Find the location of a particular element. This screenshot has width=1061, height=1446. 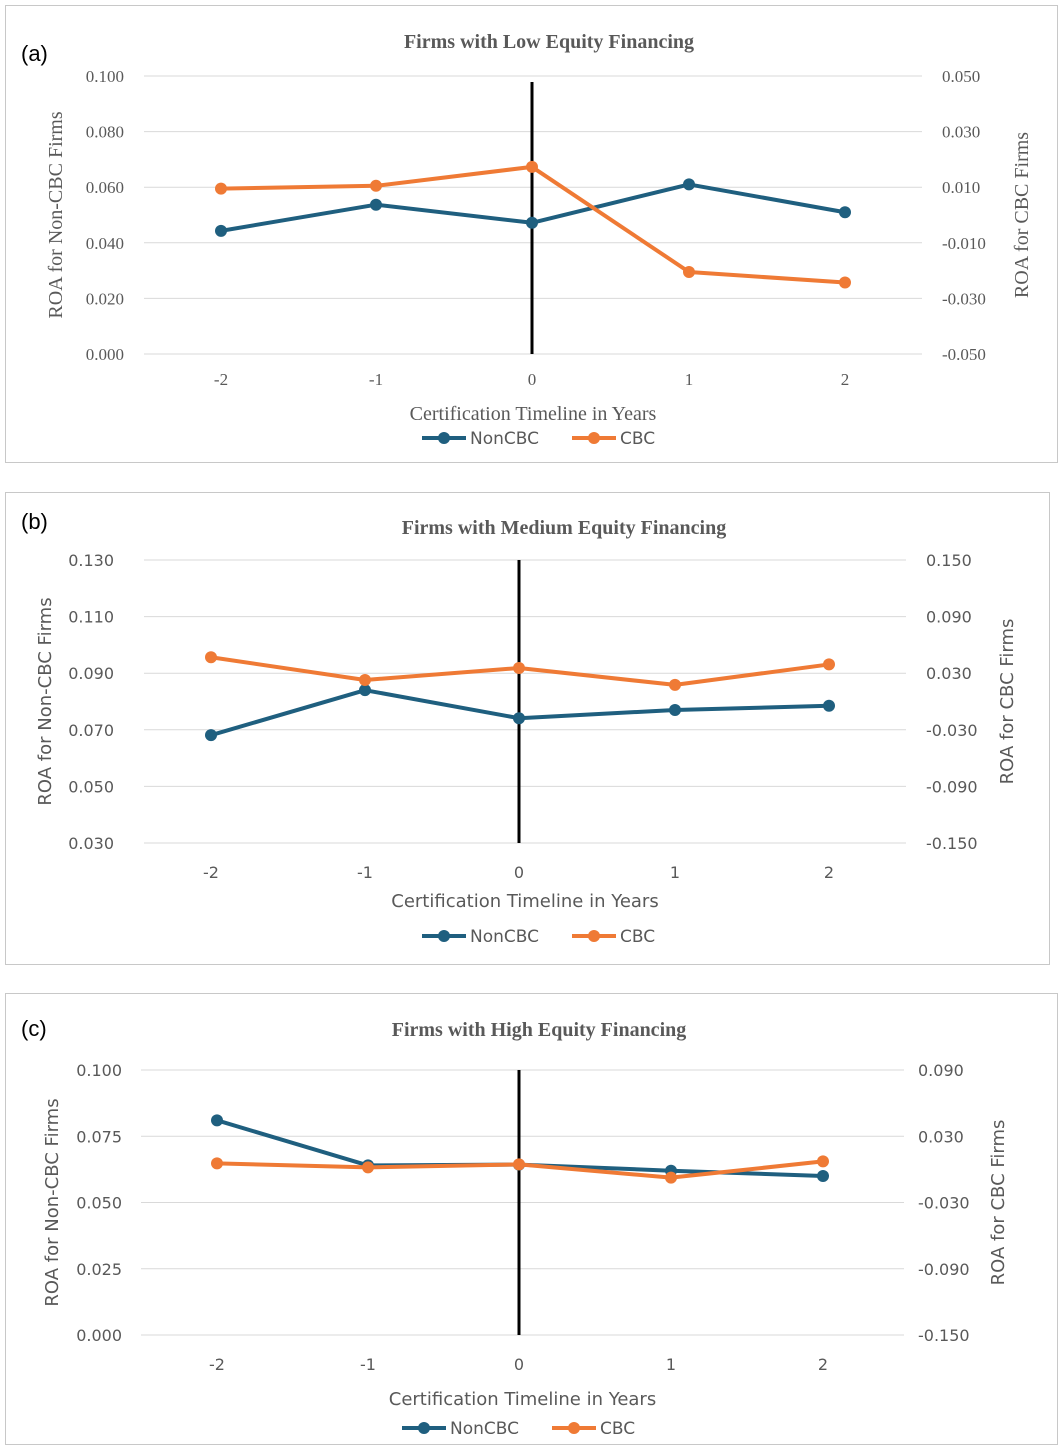

y-right-tick-label: 0.150 is located at coordinates (949, 560).